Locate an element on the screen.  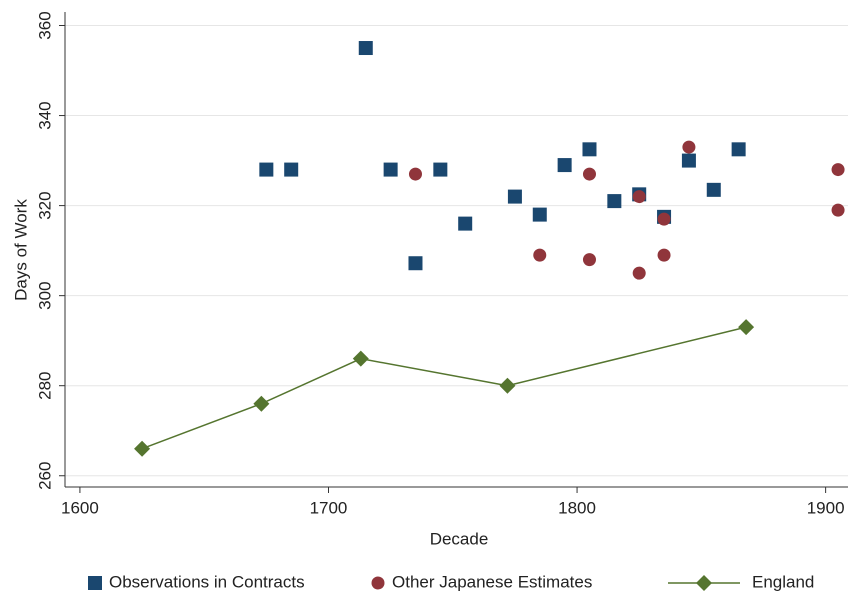
x-axis-label: Decade is located at coordinates (459, 538).